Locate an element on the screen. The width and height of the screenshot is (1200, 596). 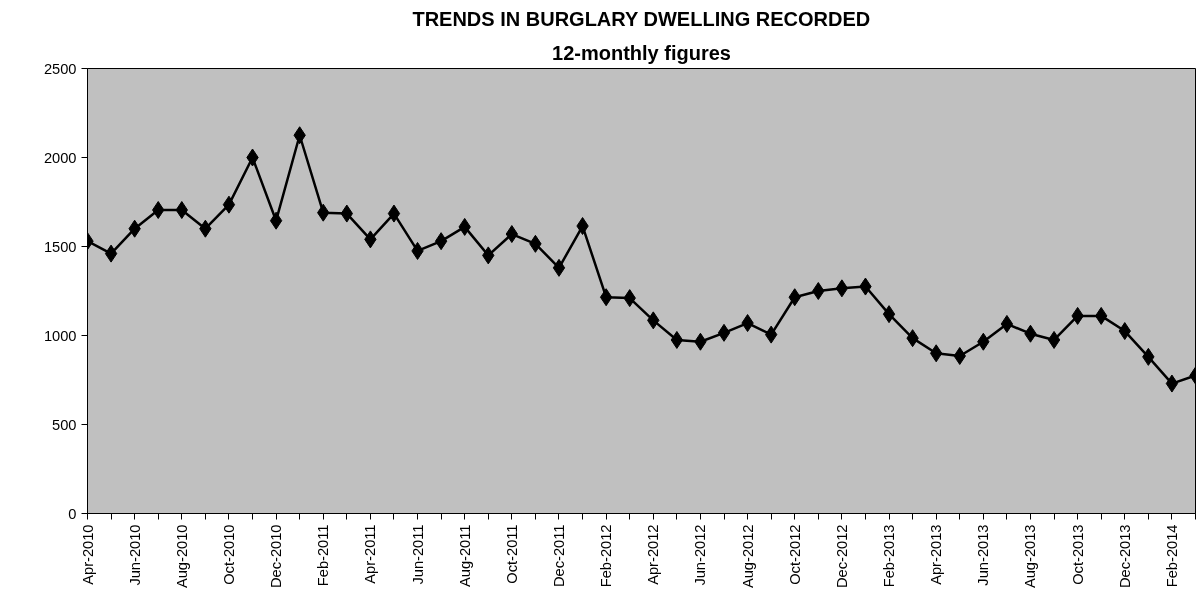
x-tick-label: Dec-2011 is located at coordinates (558, 555).